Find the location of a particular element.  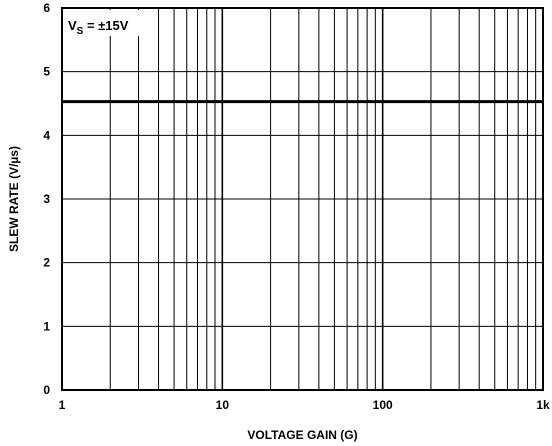

annotation-suffix: = ±15V is located at coordinates (105, 25).